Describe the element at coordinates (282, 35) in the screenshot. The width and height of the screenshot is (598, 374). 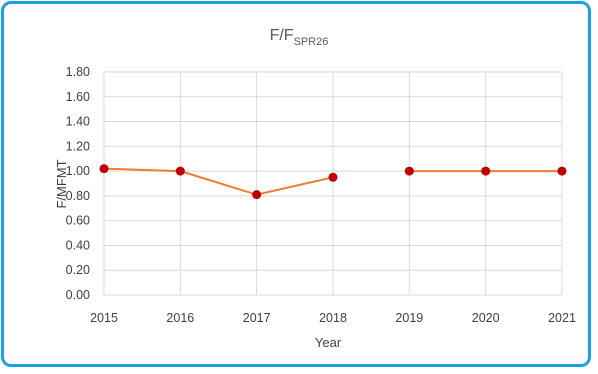
I see `chart-title-main: F/F` at that location.